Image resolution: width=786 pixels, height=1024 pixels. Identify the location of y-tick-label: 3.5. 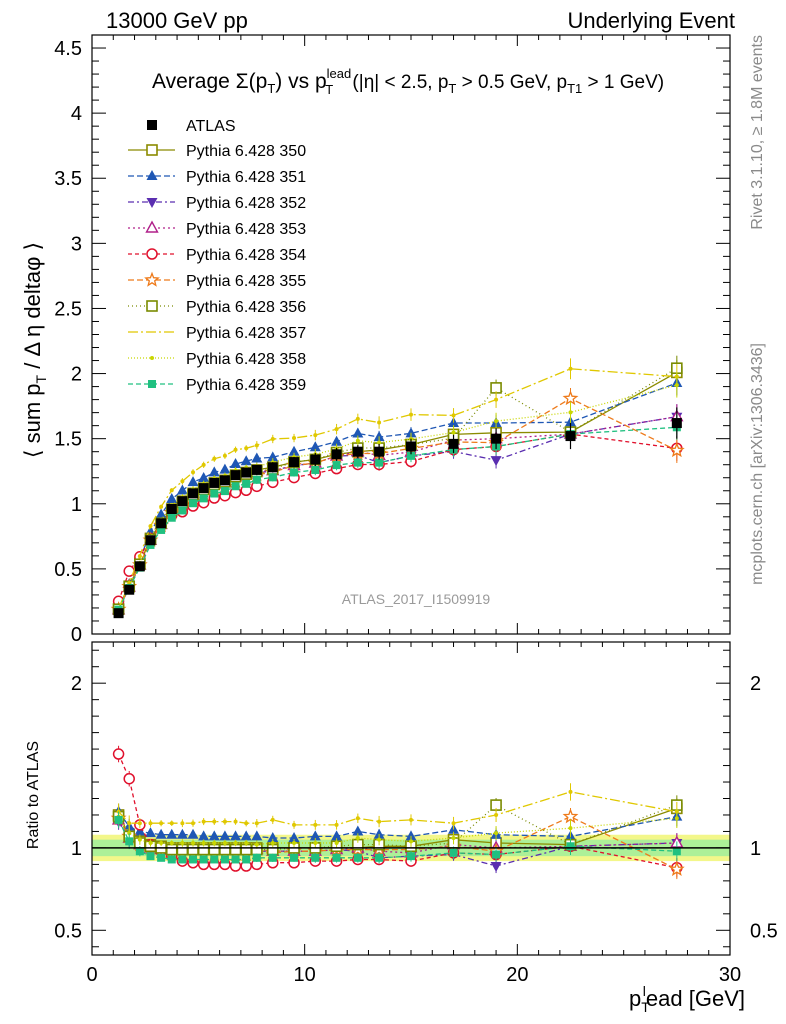
(68, 179).